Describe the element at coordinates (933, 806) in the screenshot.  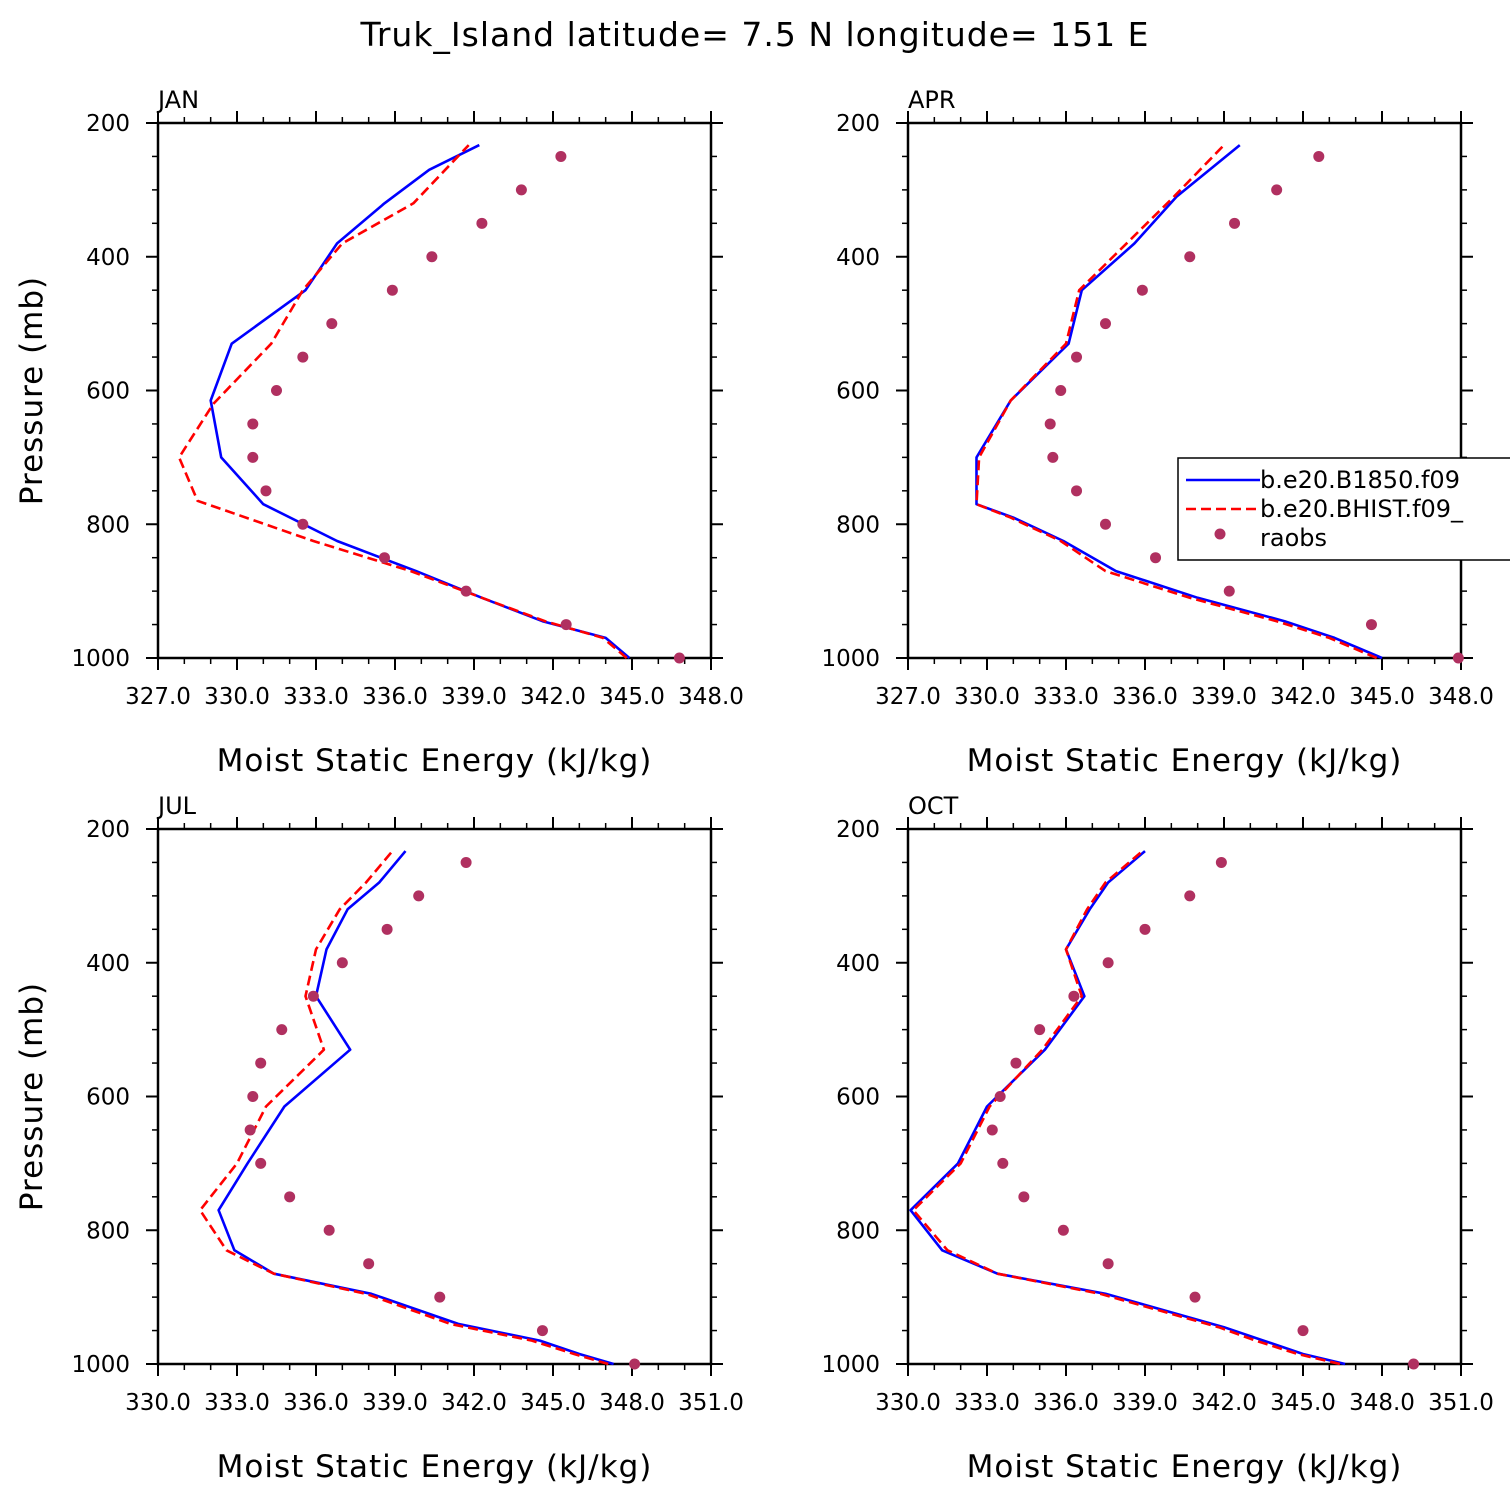
I see `panel-label: OCT` at that location.